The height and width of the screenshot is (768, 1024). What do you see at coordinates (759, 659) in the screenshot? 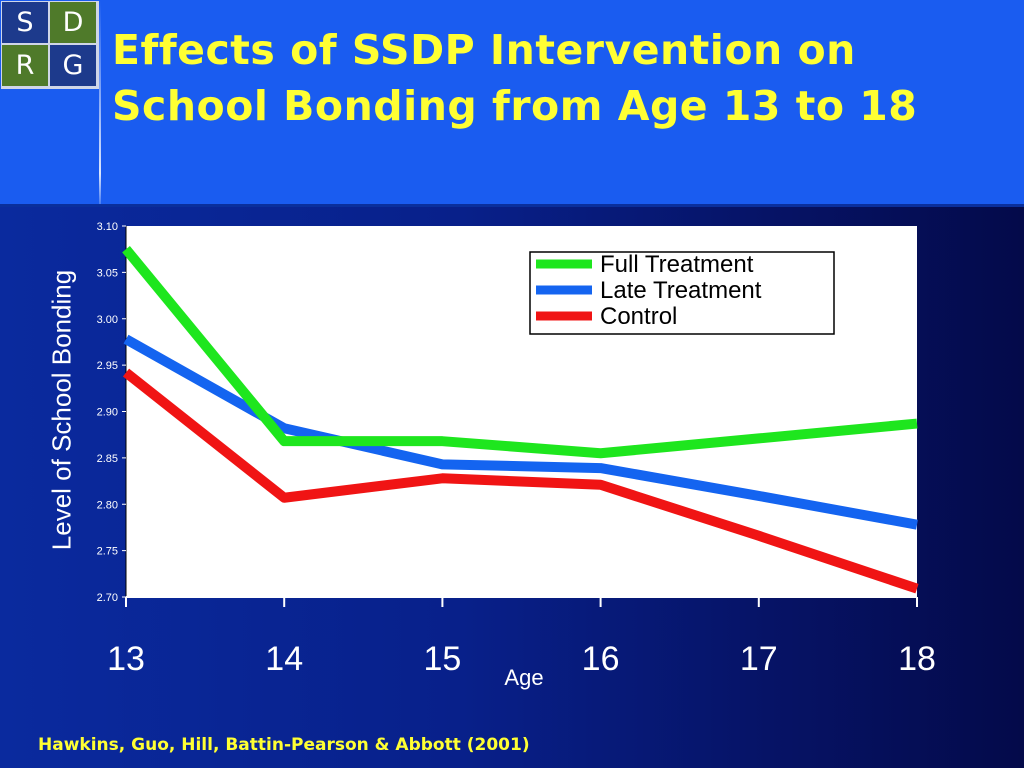
I see `x-tick-label: 17` at bounding box center [759, 659].